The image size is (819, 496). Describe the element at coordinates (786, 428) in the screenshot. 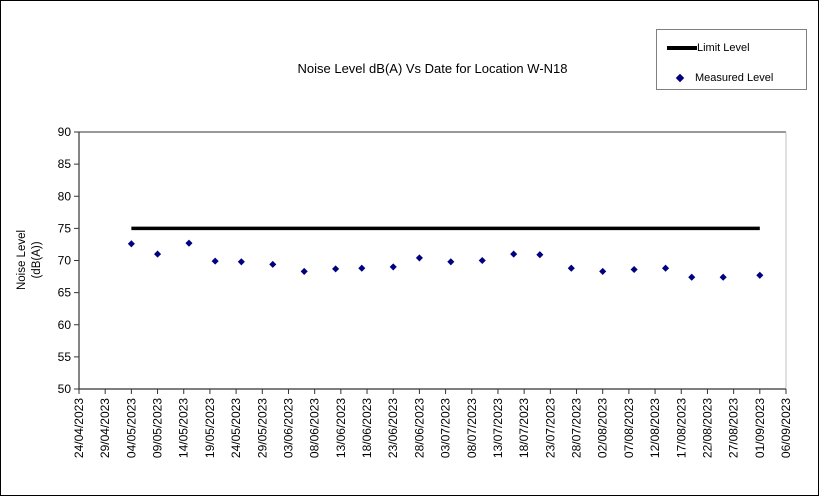

I see `x-tick-label: 06/09/2023` at that location.